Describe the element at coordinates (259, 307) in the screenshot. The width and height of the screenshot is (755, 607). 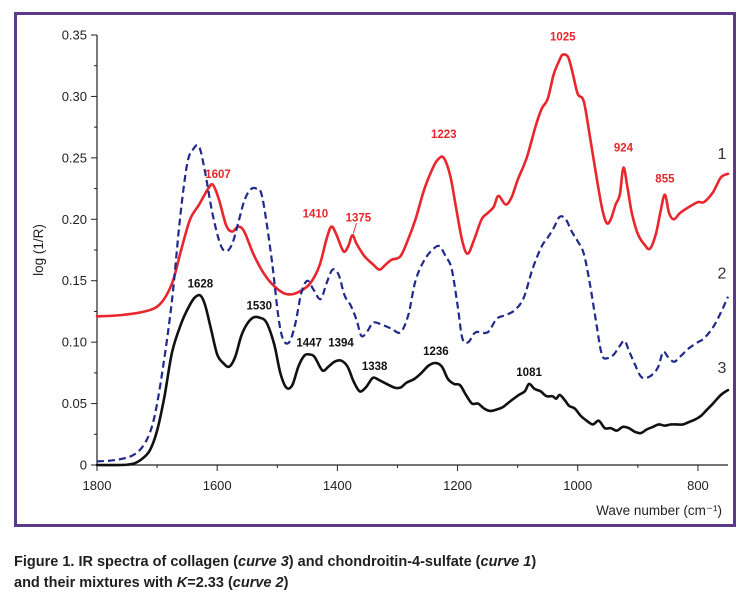
I see `peak-label: 1530` at that location.